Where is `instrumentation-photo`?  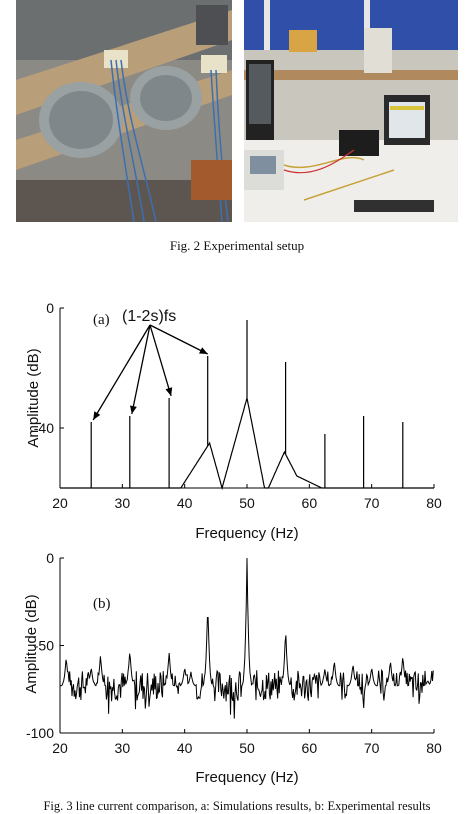 instrumentation-photo is located at coordinates (351, 111).